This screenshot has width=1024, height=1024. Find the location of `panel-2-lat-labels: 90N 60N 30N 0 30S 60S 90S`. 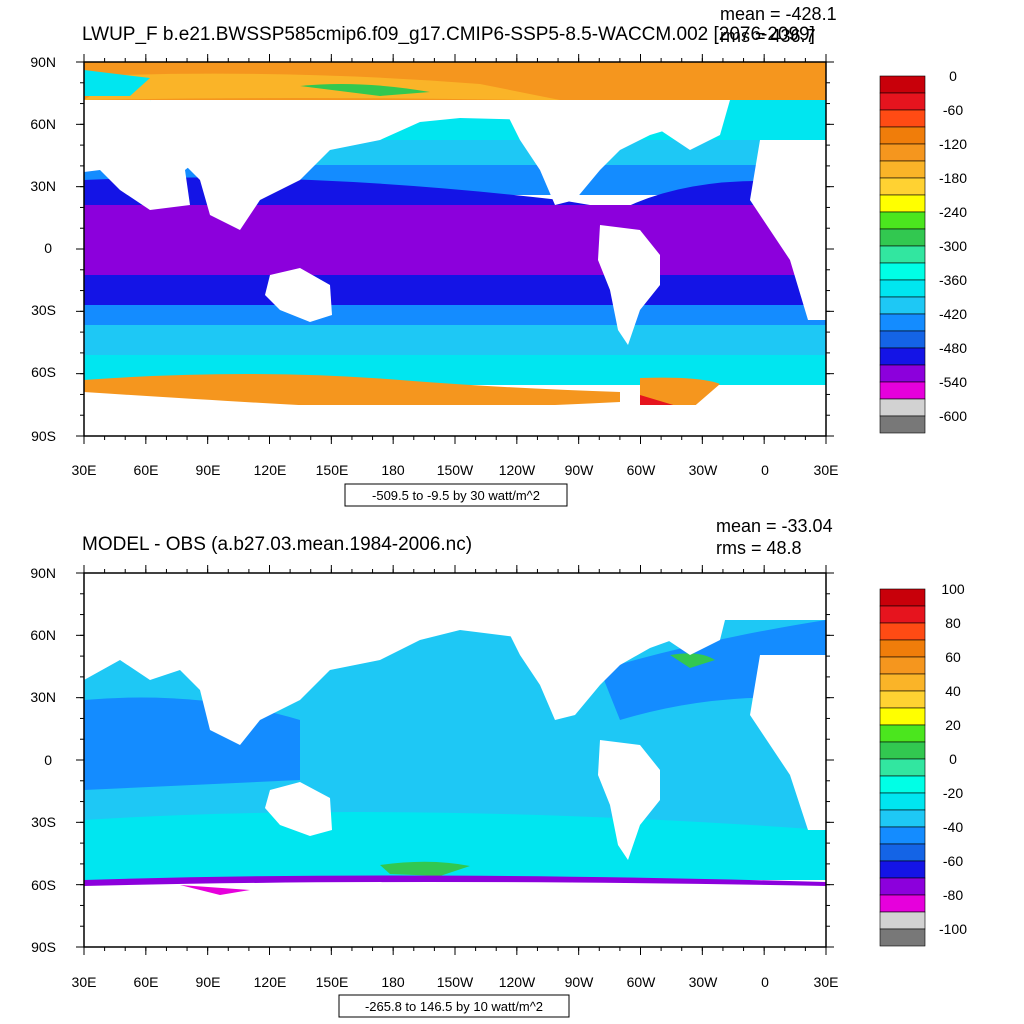

panel-2-lat-labels: 90N 60N 30N 0 30S 60S 90S is located at coordinates (43, 760).